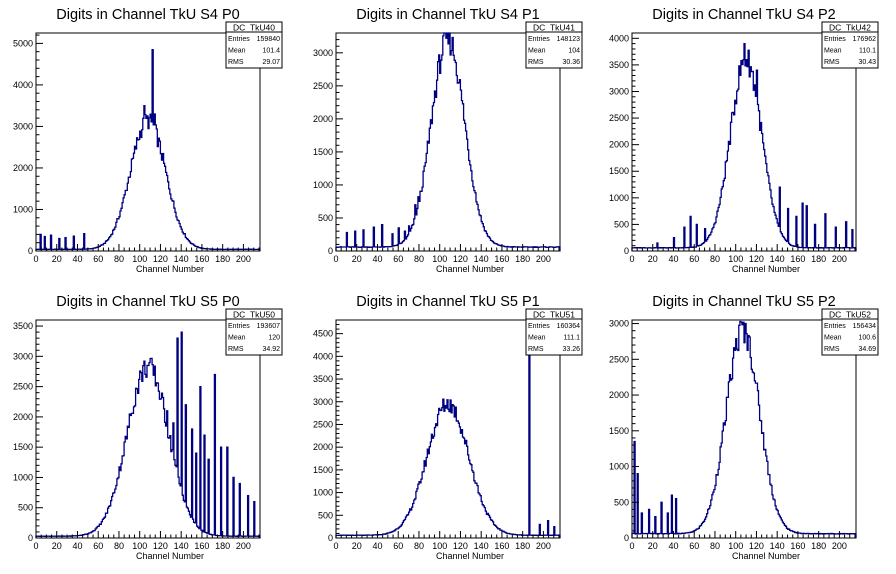  Describe the element at coordinates (271, 51) in the screenshot. I see `stats-value: 101.4` at that location.